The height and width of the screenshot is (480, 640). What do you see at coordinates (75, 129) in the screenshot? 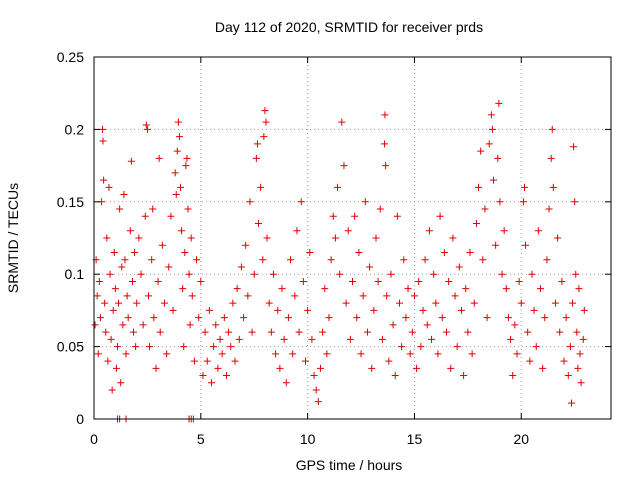
I see `y-tick-label: 0.2` at bounding box center [75, 129].